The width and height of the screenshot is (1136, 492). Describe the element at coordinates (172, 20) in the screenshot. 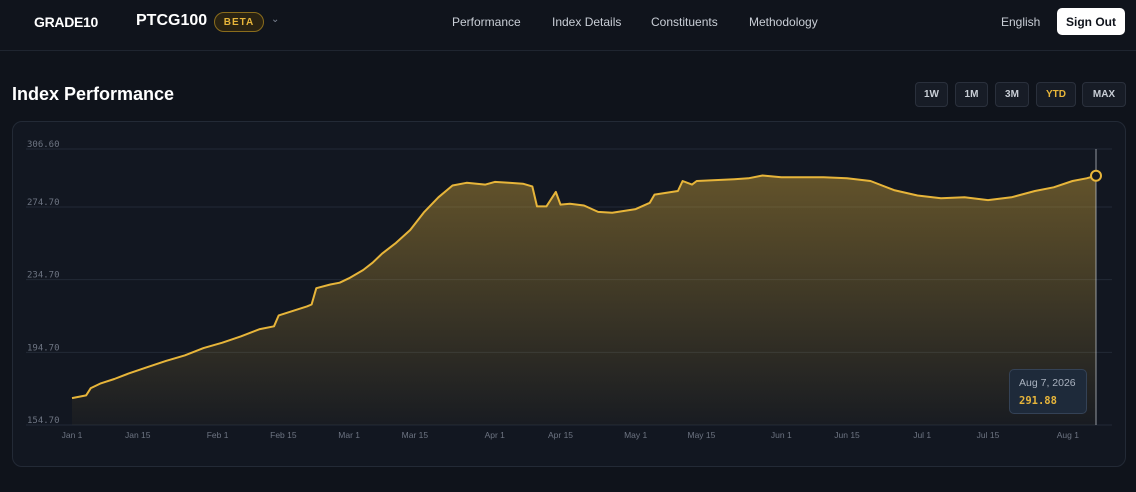

I see `index-name: PTCG100` at that location.